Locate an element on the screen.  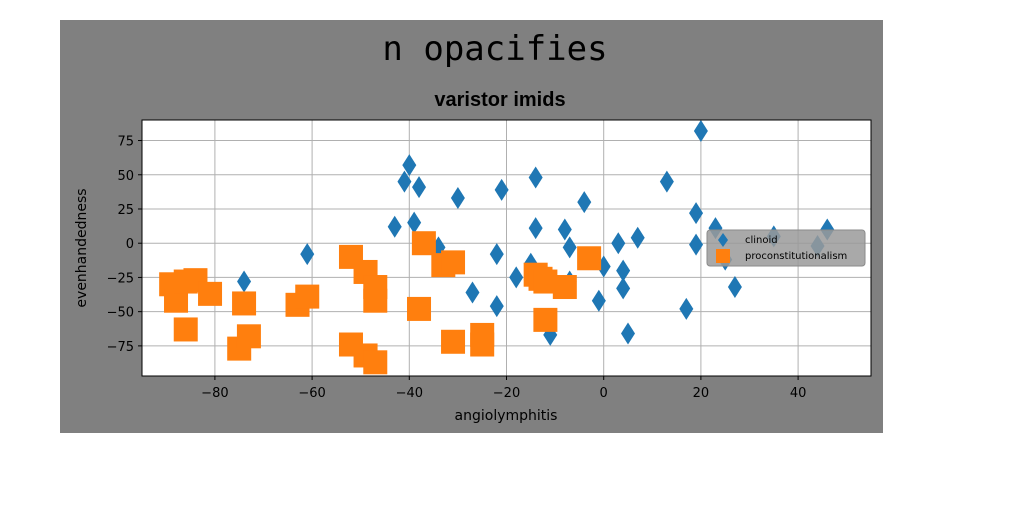
chart-title: n opacifies is located at coordinates (494, 49).